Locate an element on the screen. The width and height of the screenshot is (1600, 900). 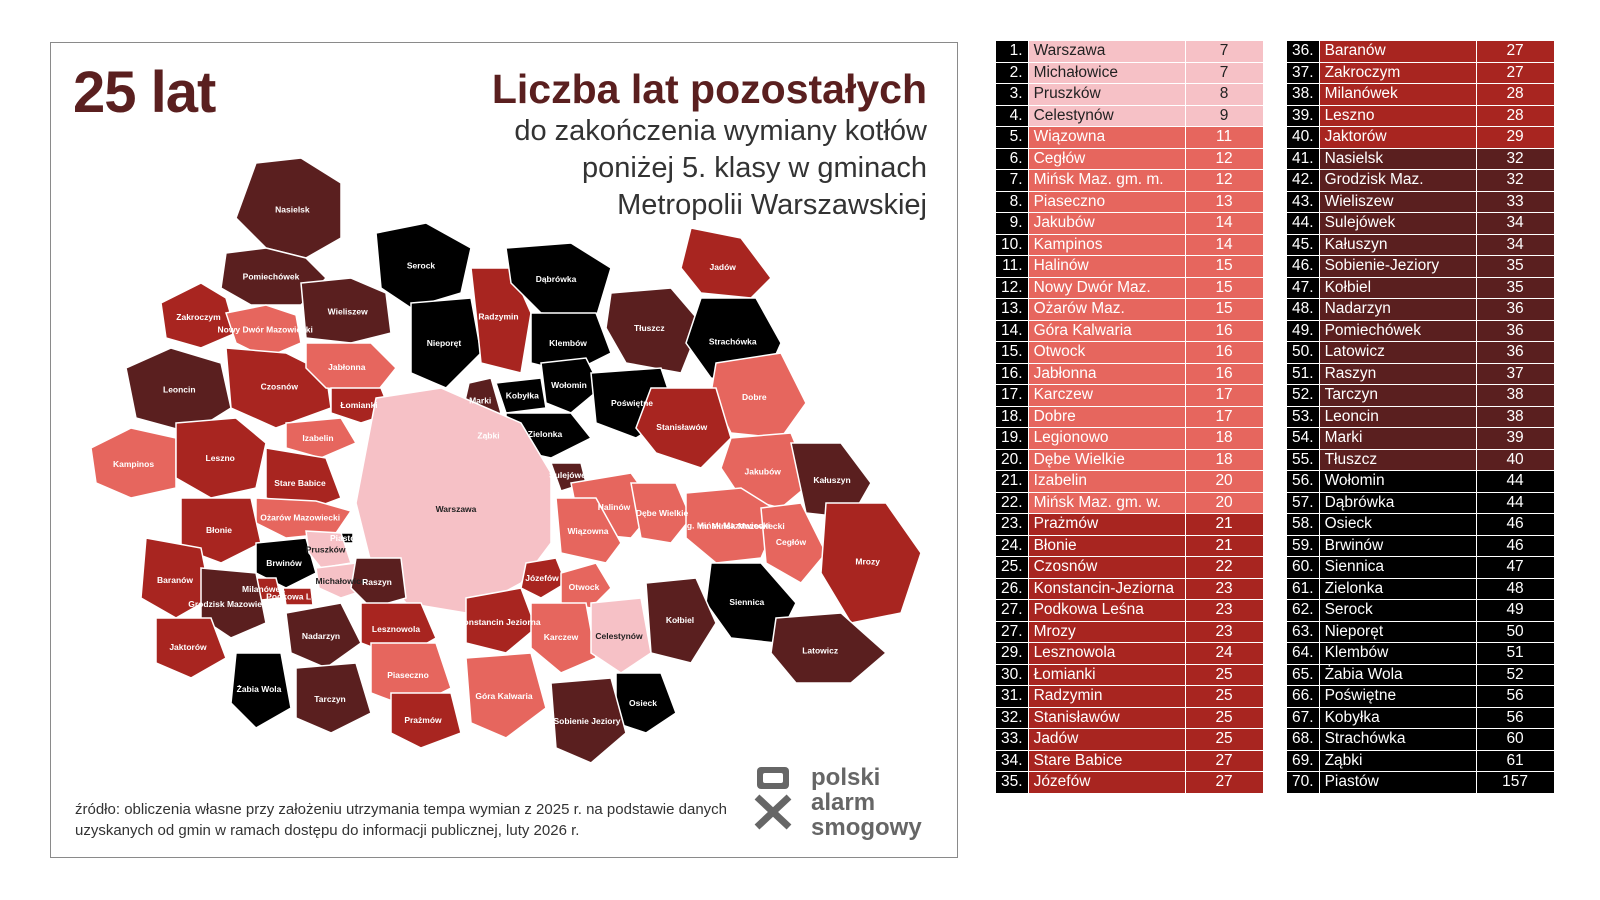
ranking-row: 2. Michałowice 7 is located at coordinates (1129, 72).